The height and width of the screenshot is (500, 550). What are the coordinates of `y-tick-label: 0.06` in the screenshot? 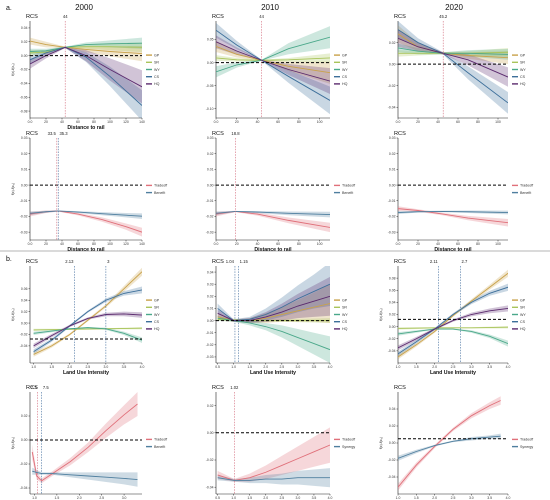 It's located at (392, 290).